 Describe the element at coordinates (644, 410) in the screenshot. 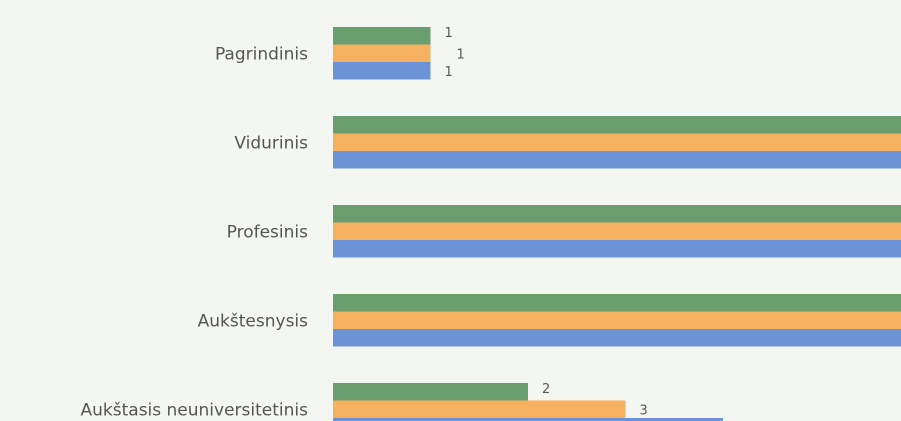

I see `data-label: 3` at that location.